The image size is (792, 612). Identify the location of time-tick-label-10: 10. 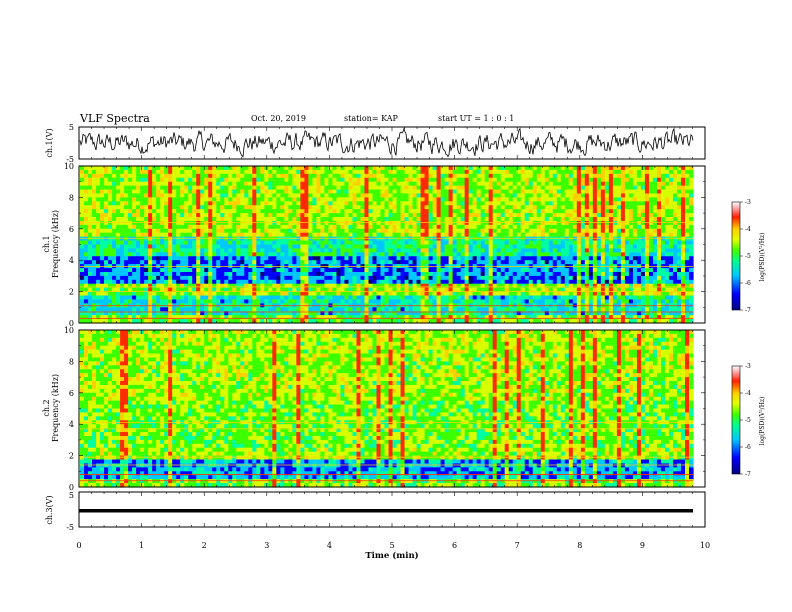
(705, 545).